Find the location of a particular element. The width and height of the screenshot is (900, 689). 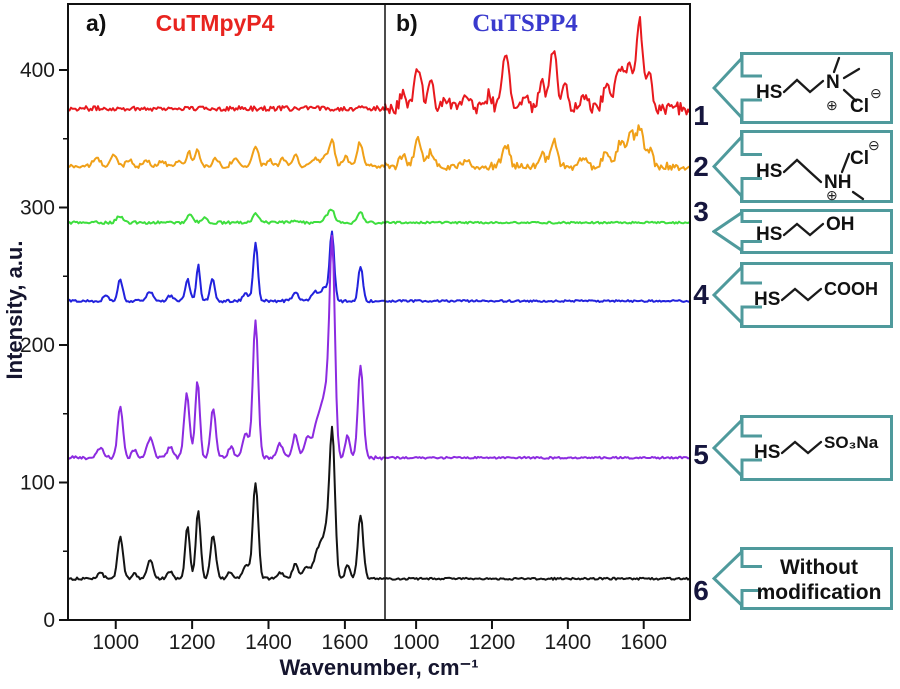

panel-a-title: CuTMpyP4 is located at coordinates (215, 23).